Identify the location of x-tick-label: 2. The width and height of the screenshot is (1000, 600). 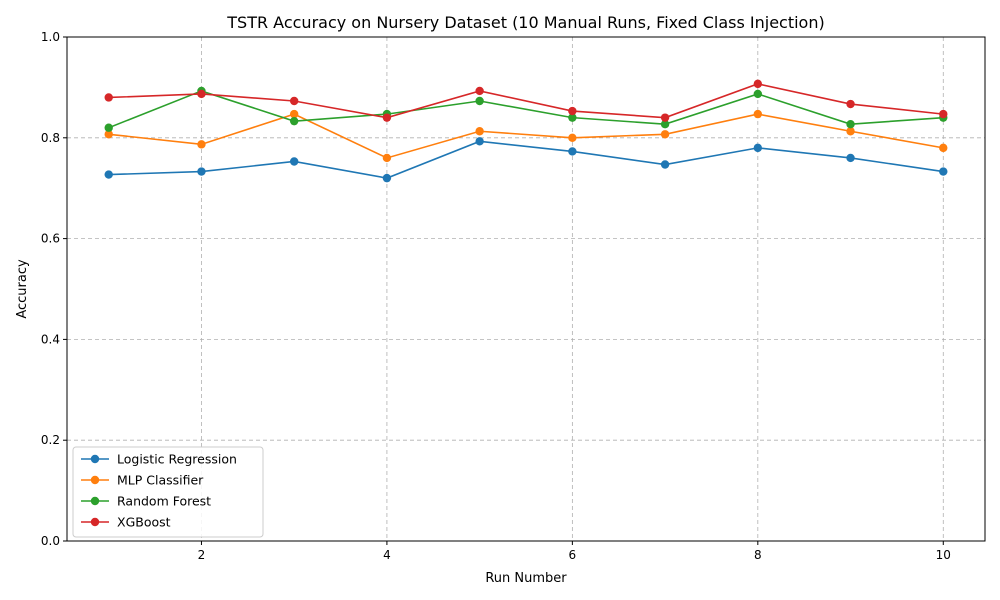
(202, 555).